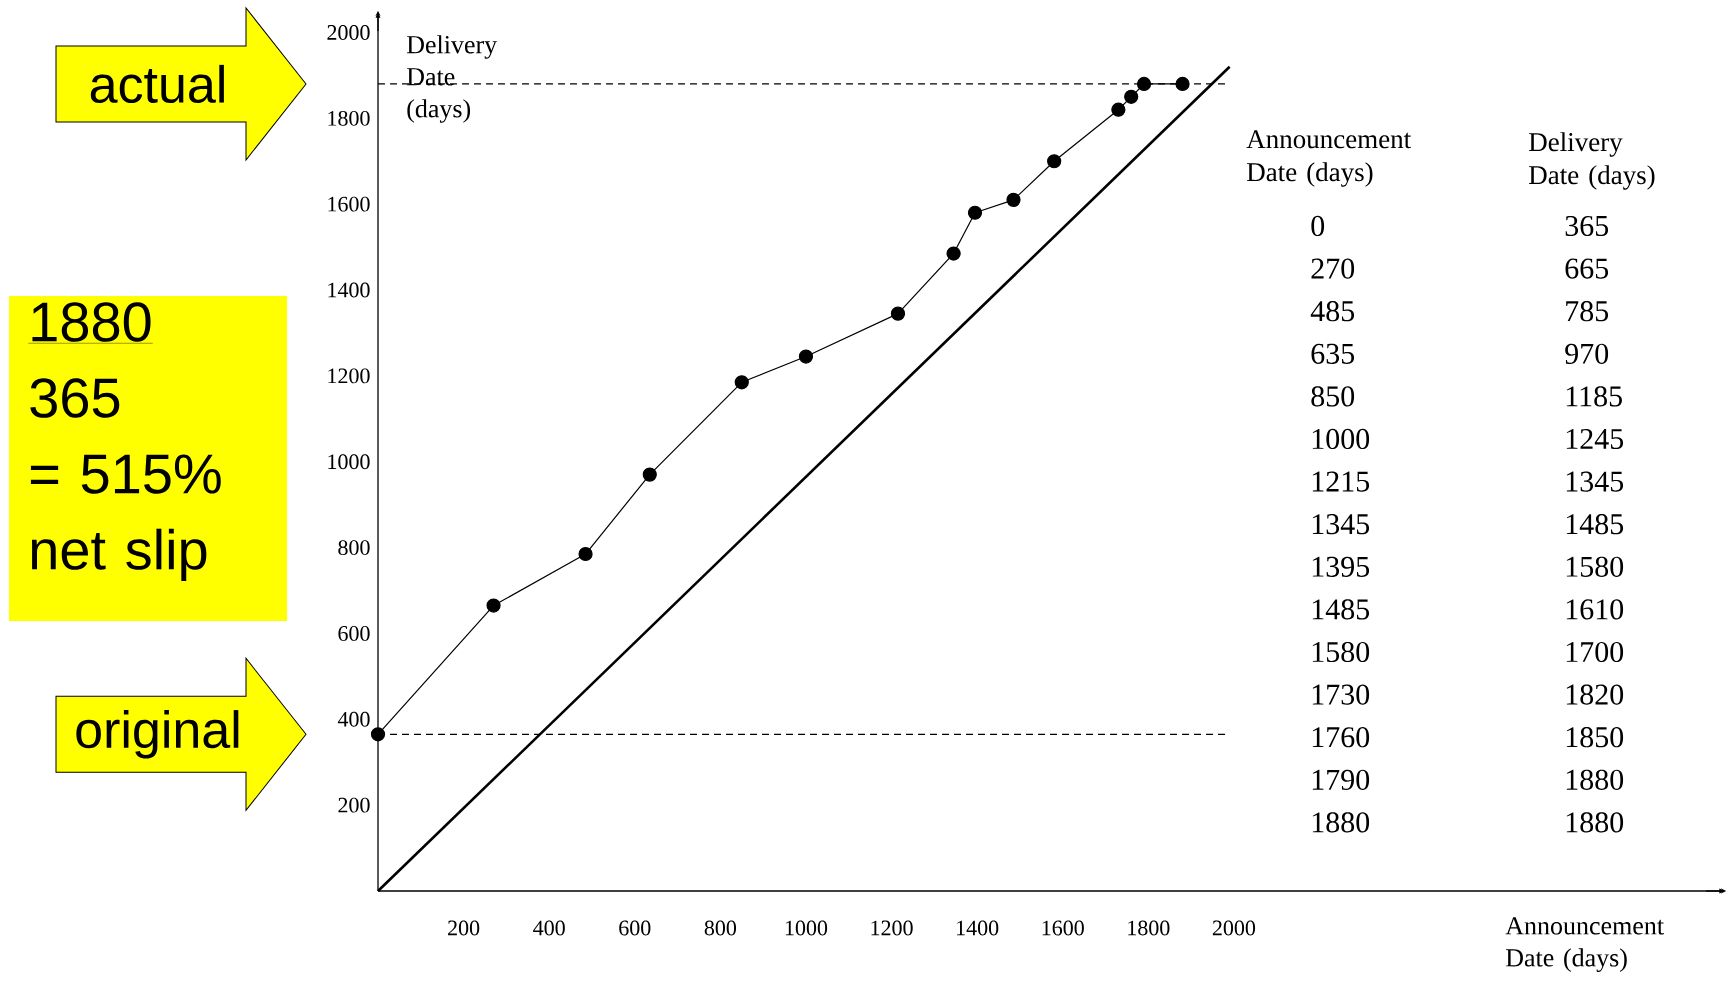 This screenshot has height=985, width=1729. I want to click on x-axis-title: Announcement Date (days), so click(1584, 944).